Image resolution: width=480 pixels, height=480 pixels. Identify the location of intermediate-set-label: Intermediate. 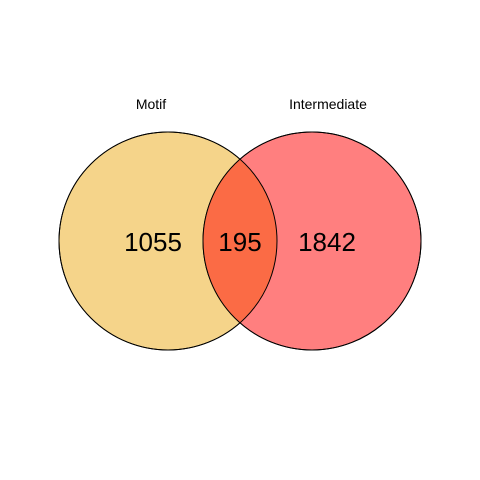
(328, 104).